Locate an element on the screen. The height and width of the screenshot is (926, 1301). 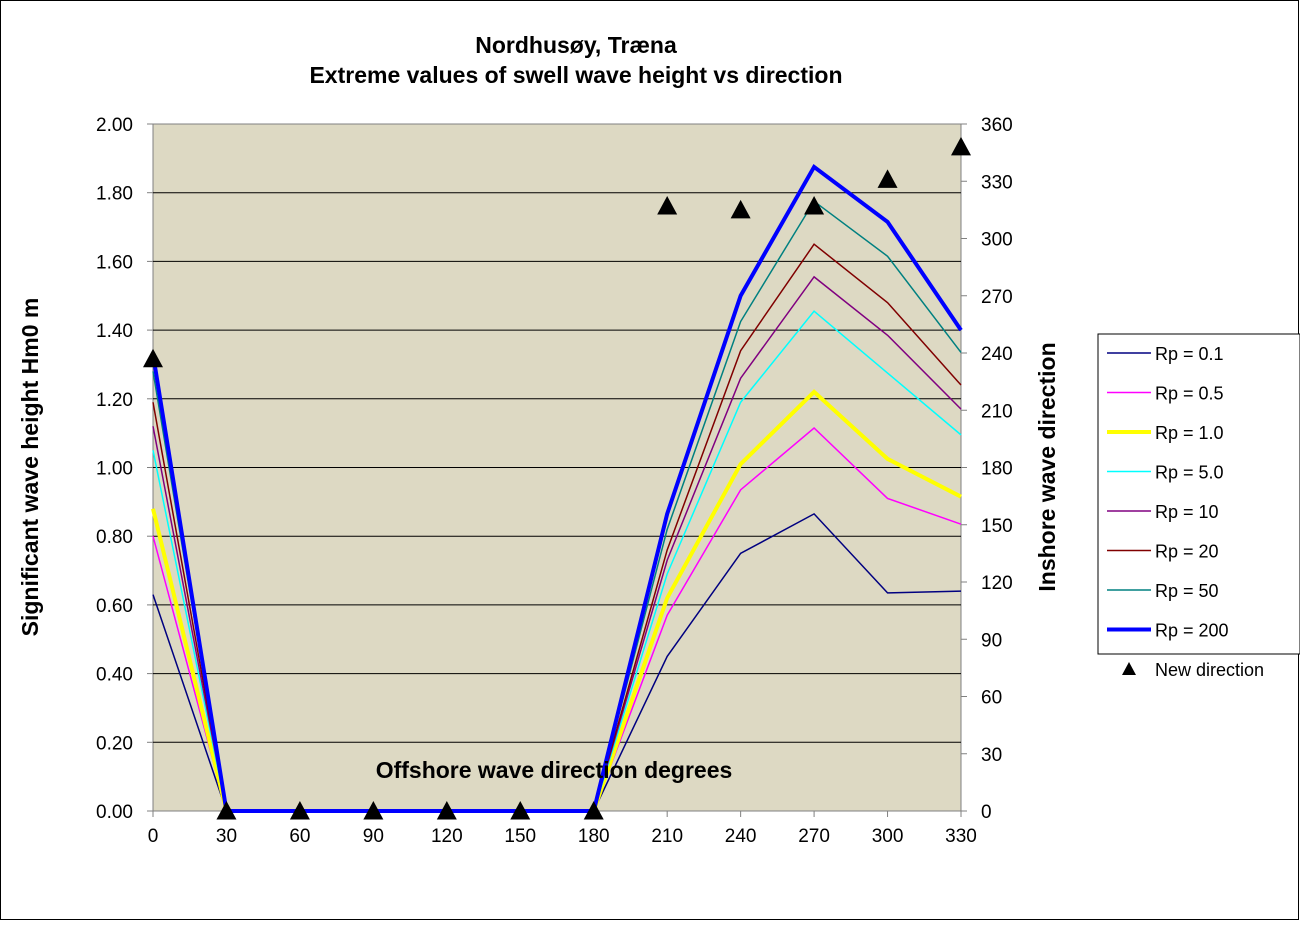
y2-tick-label: 60 is located at coordinates (991, 698).